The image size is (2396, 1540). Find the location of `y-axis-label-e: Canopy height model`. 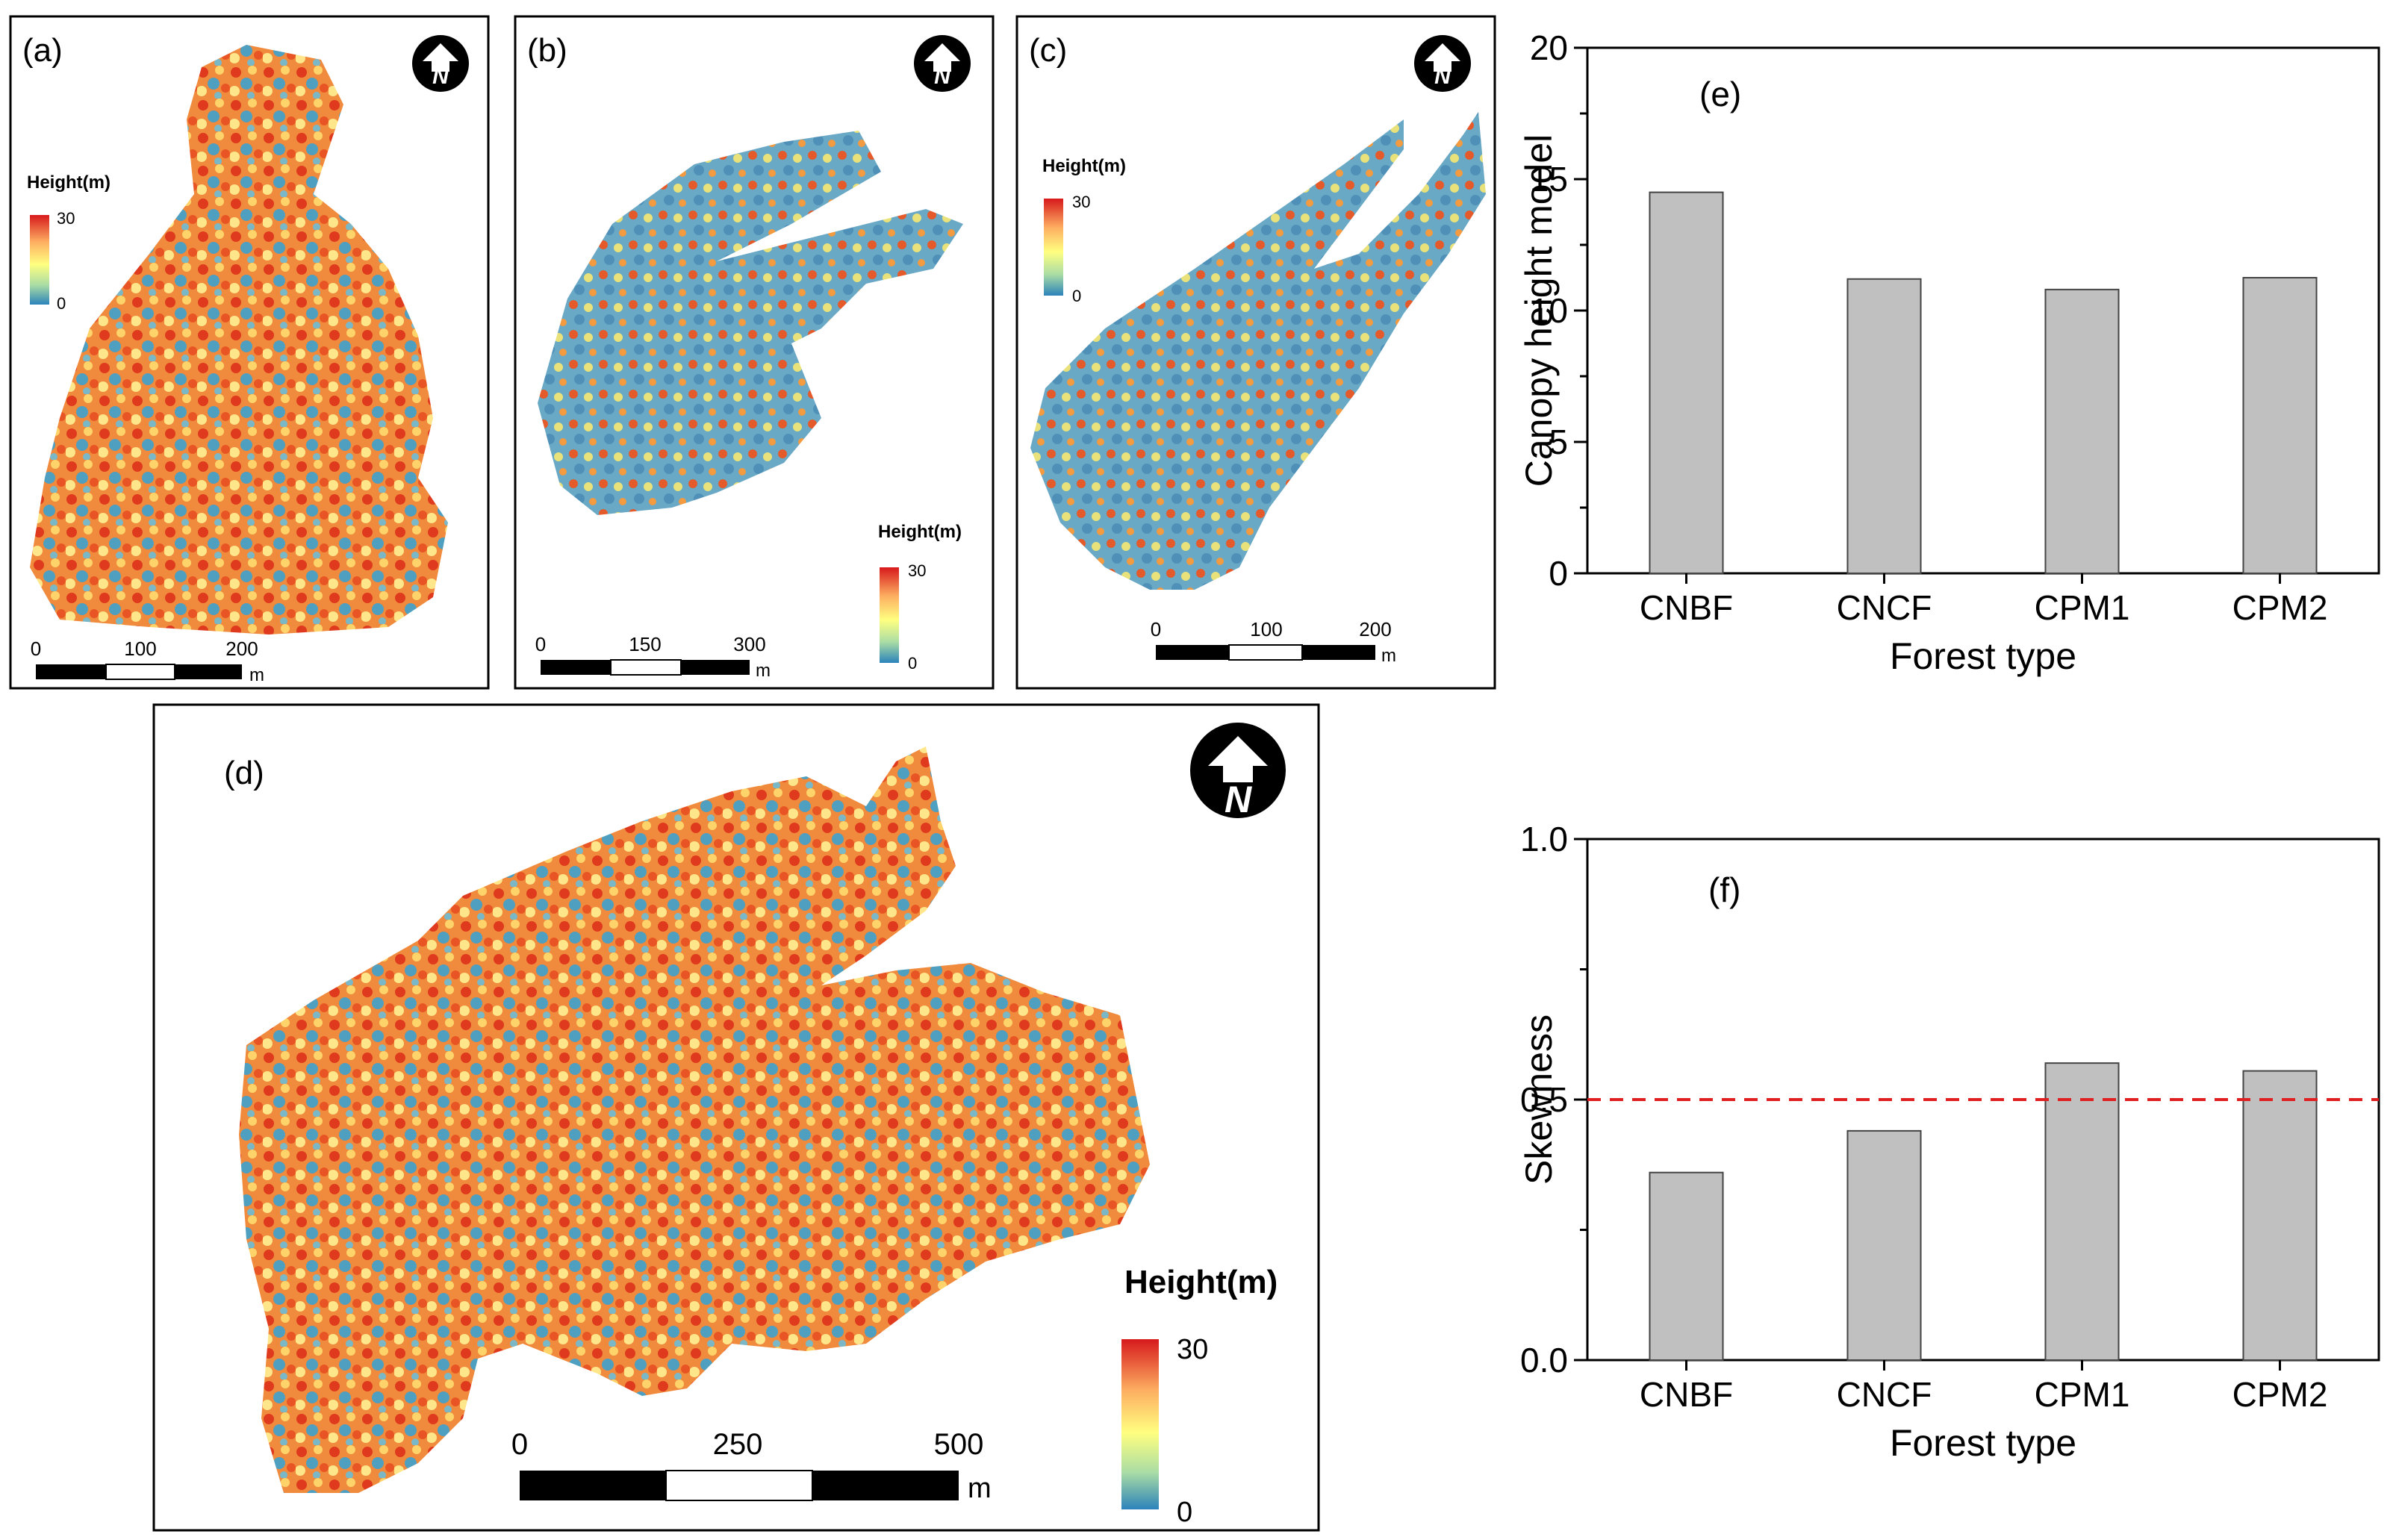

y-axis-label-e: Canopy height model is located at coordinates (1539, 310).